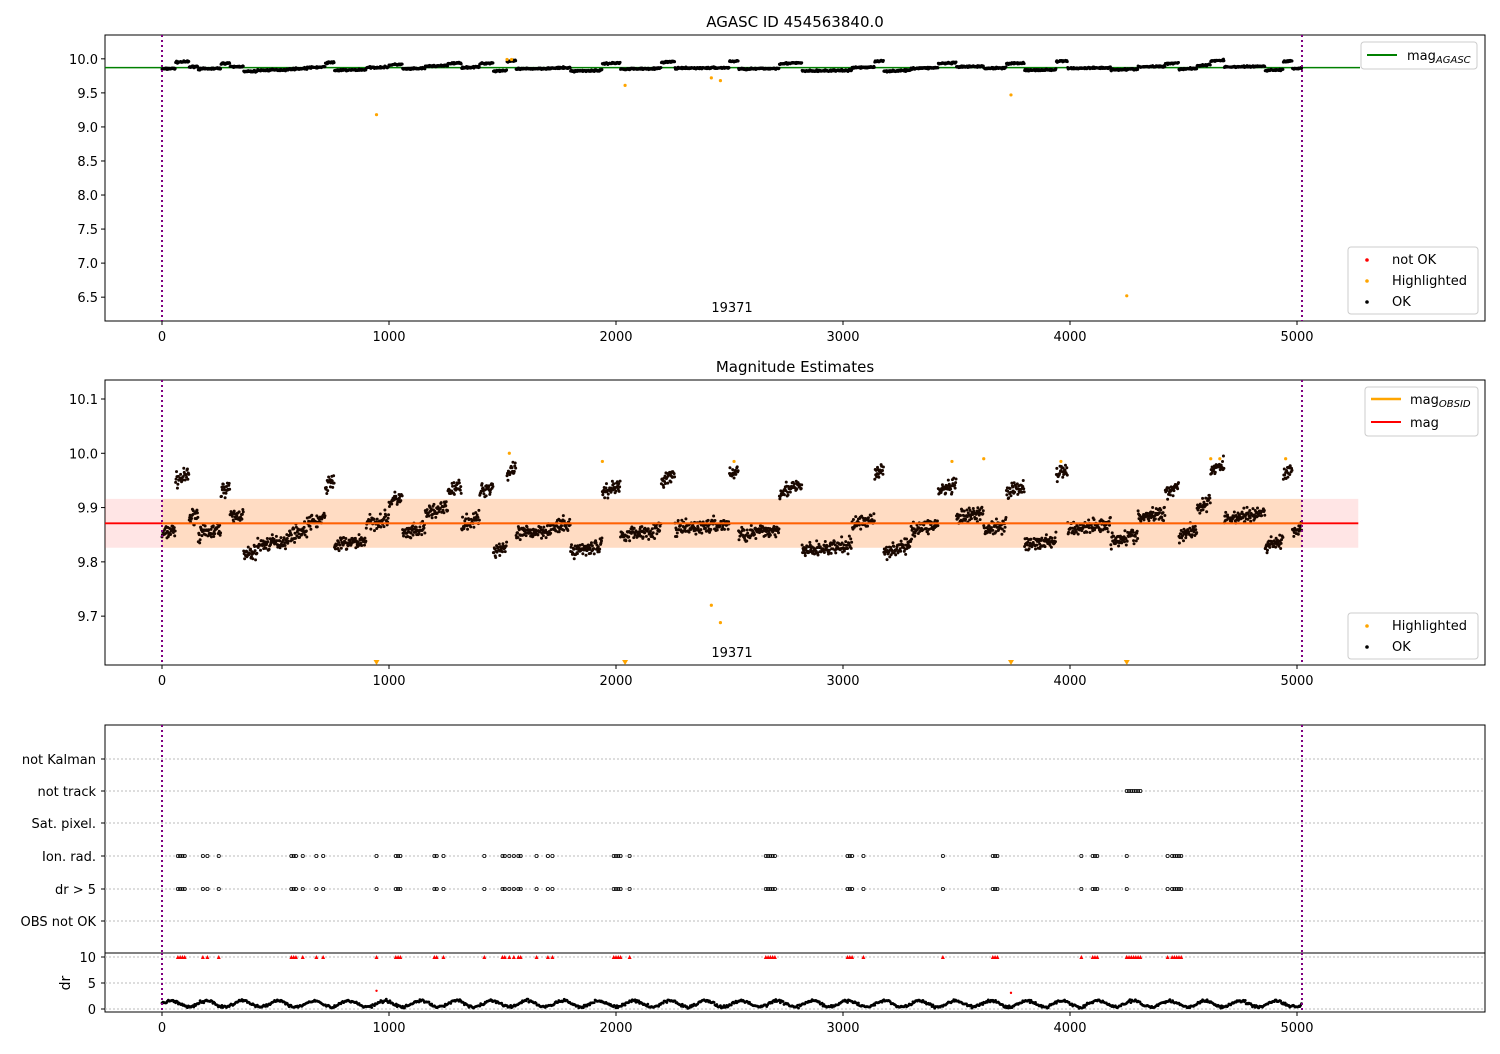  I want to click on panel1-ytick-label: 7.5, so click(87, 230).